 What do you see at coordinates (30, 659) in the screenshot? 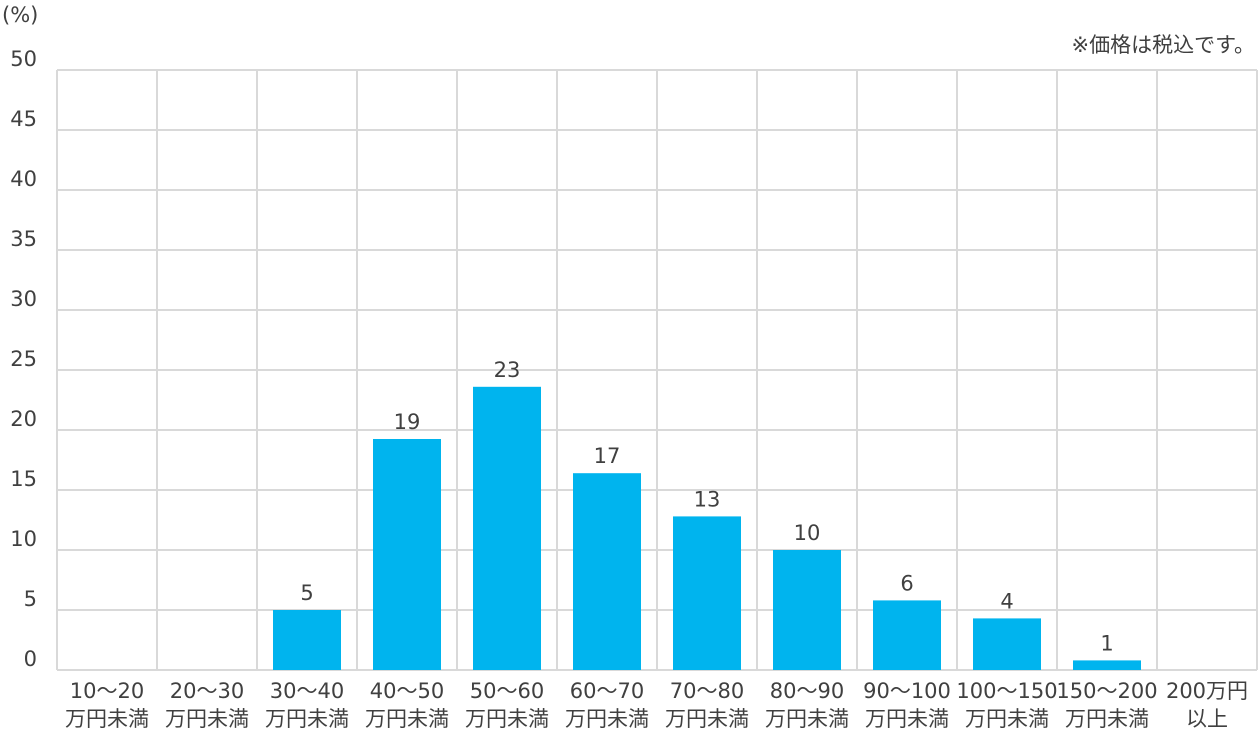
I see `y-tick-label: 0` at bounding box center [30, 659].